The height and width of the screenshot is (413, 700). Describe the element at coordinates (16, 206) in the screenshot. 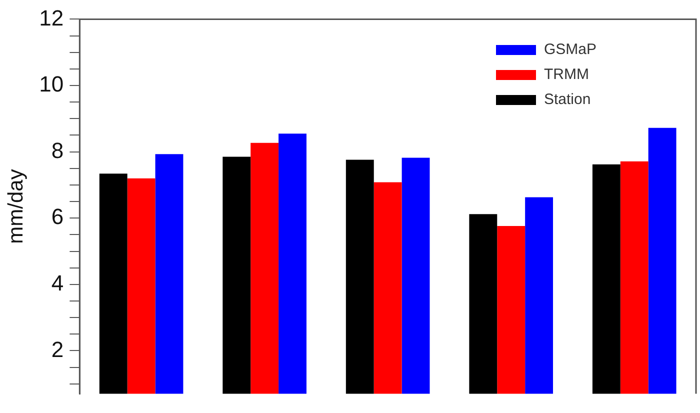

I see `y-axis-title: mm/day` at that location.